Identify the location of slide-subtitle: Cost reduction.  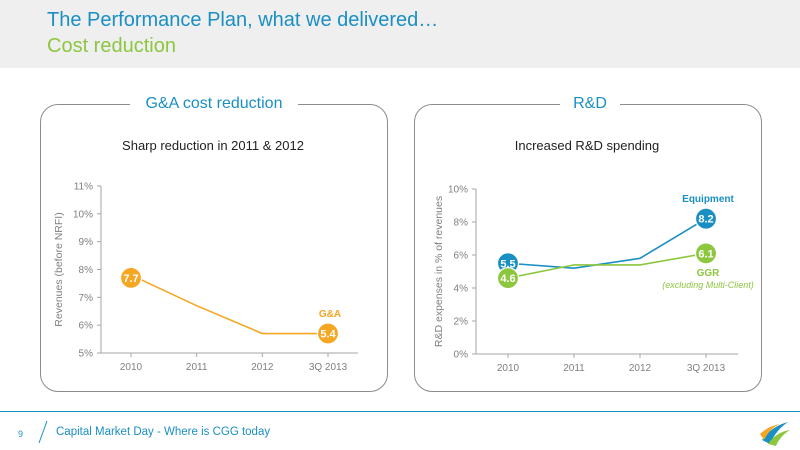
(111, 46).